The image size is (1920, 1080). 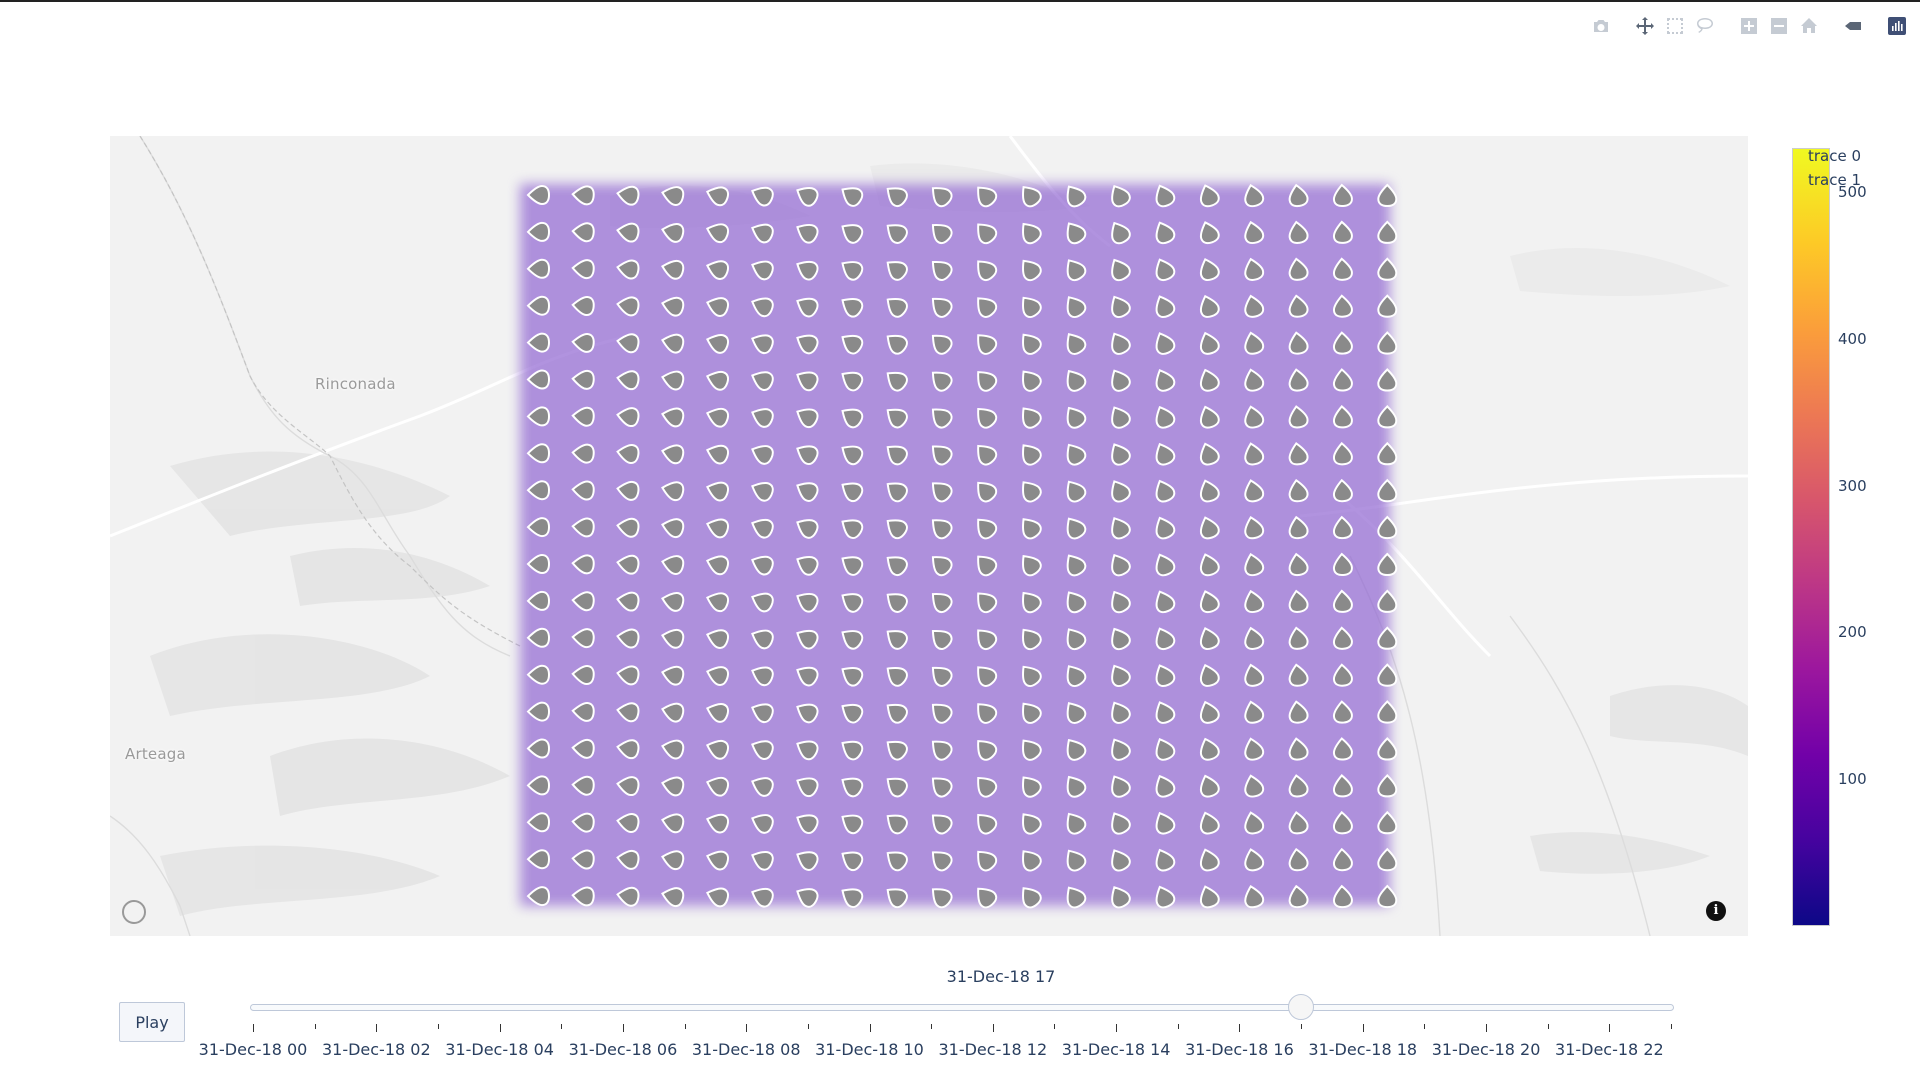 What do you see at coordinates (1809, 26) in the screenshot?
I see `home-icon` at bounding box center [1809, 26].